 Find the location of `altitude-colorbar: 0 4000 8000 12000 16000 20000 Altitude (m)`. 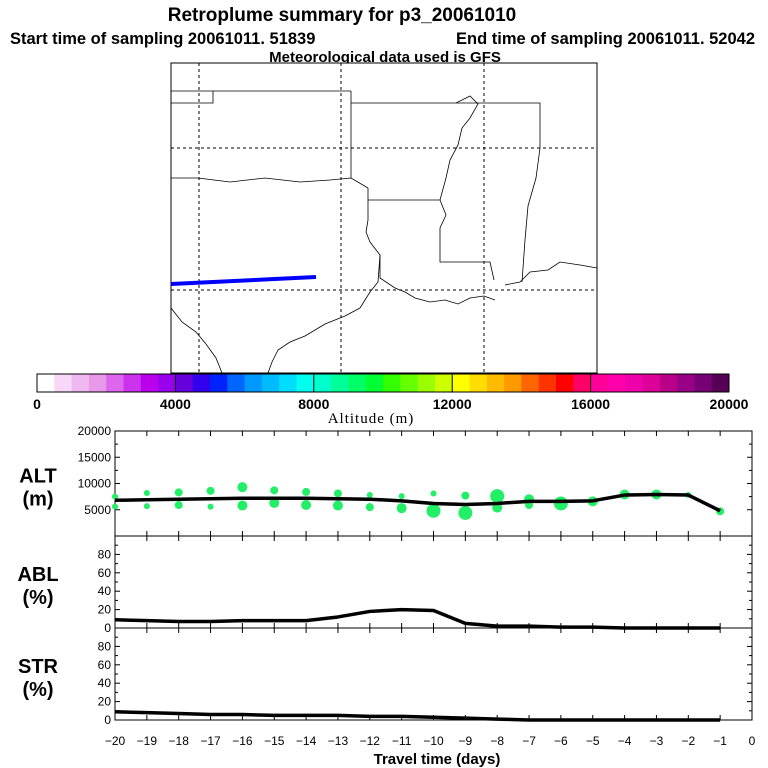

altitude-colorbar: 0 4000 8000 12000 16000 20000 Altitude (m) is located at coordinates (391, 400).